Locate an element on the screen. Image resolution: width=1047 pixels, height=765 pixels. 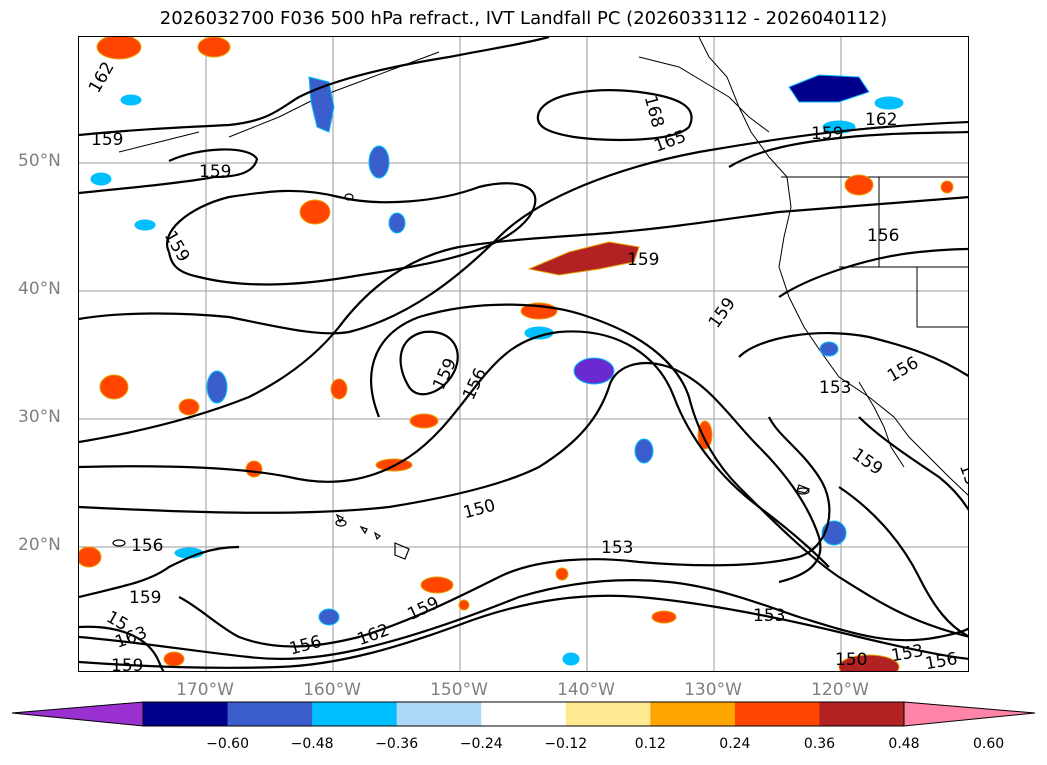
colorbar-tick-label: −0.24 is located at coordinates (481, 744).